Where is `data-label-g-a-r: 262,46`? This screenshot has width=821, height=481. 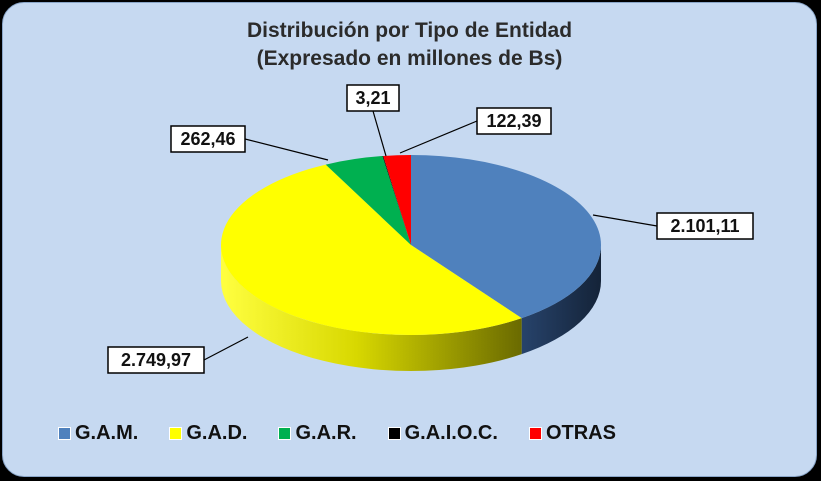 data-label-g-a-r: 262,46 is located at coordinates (207, 139).